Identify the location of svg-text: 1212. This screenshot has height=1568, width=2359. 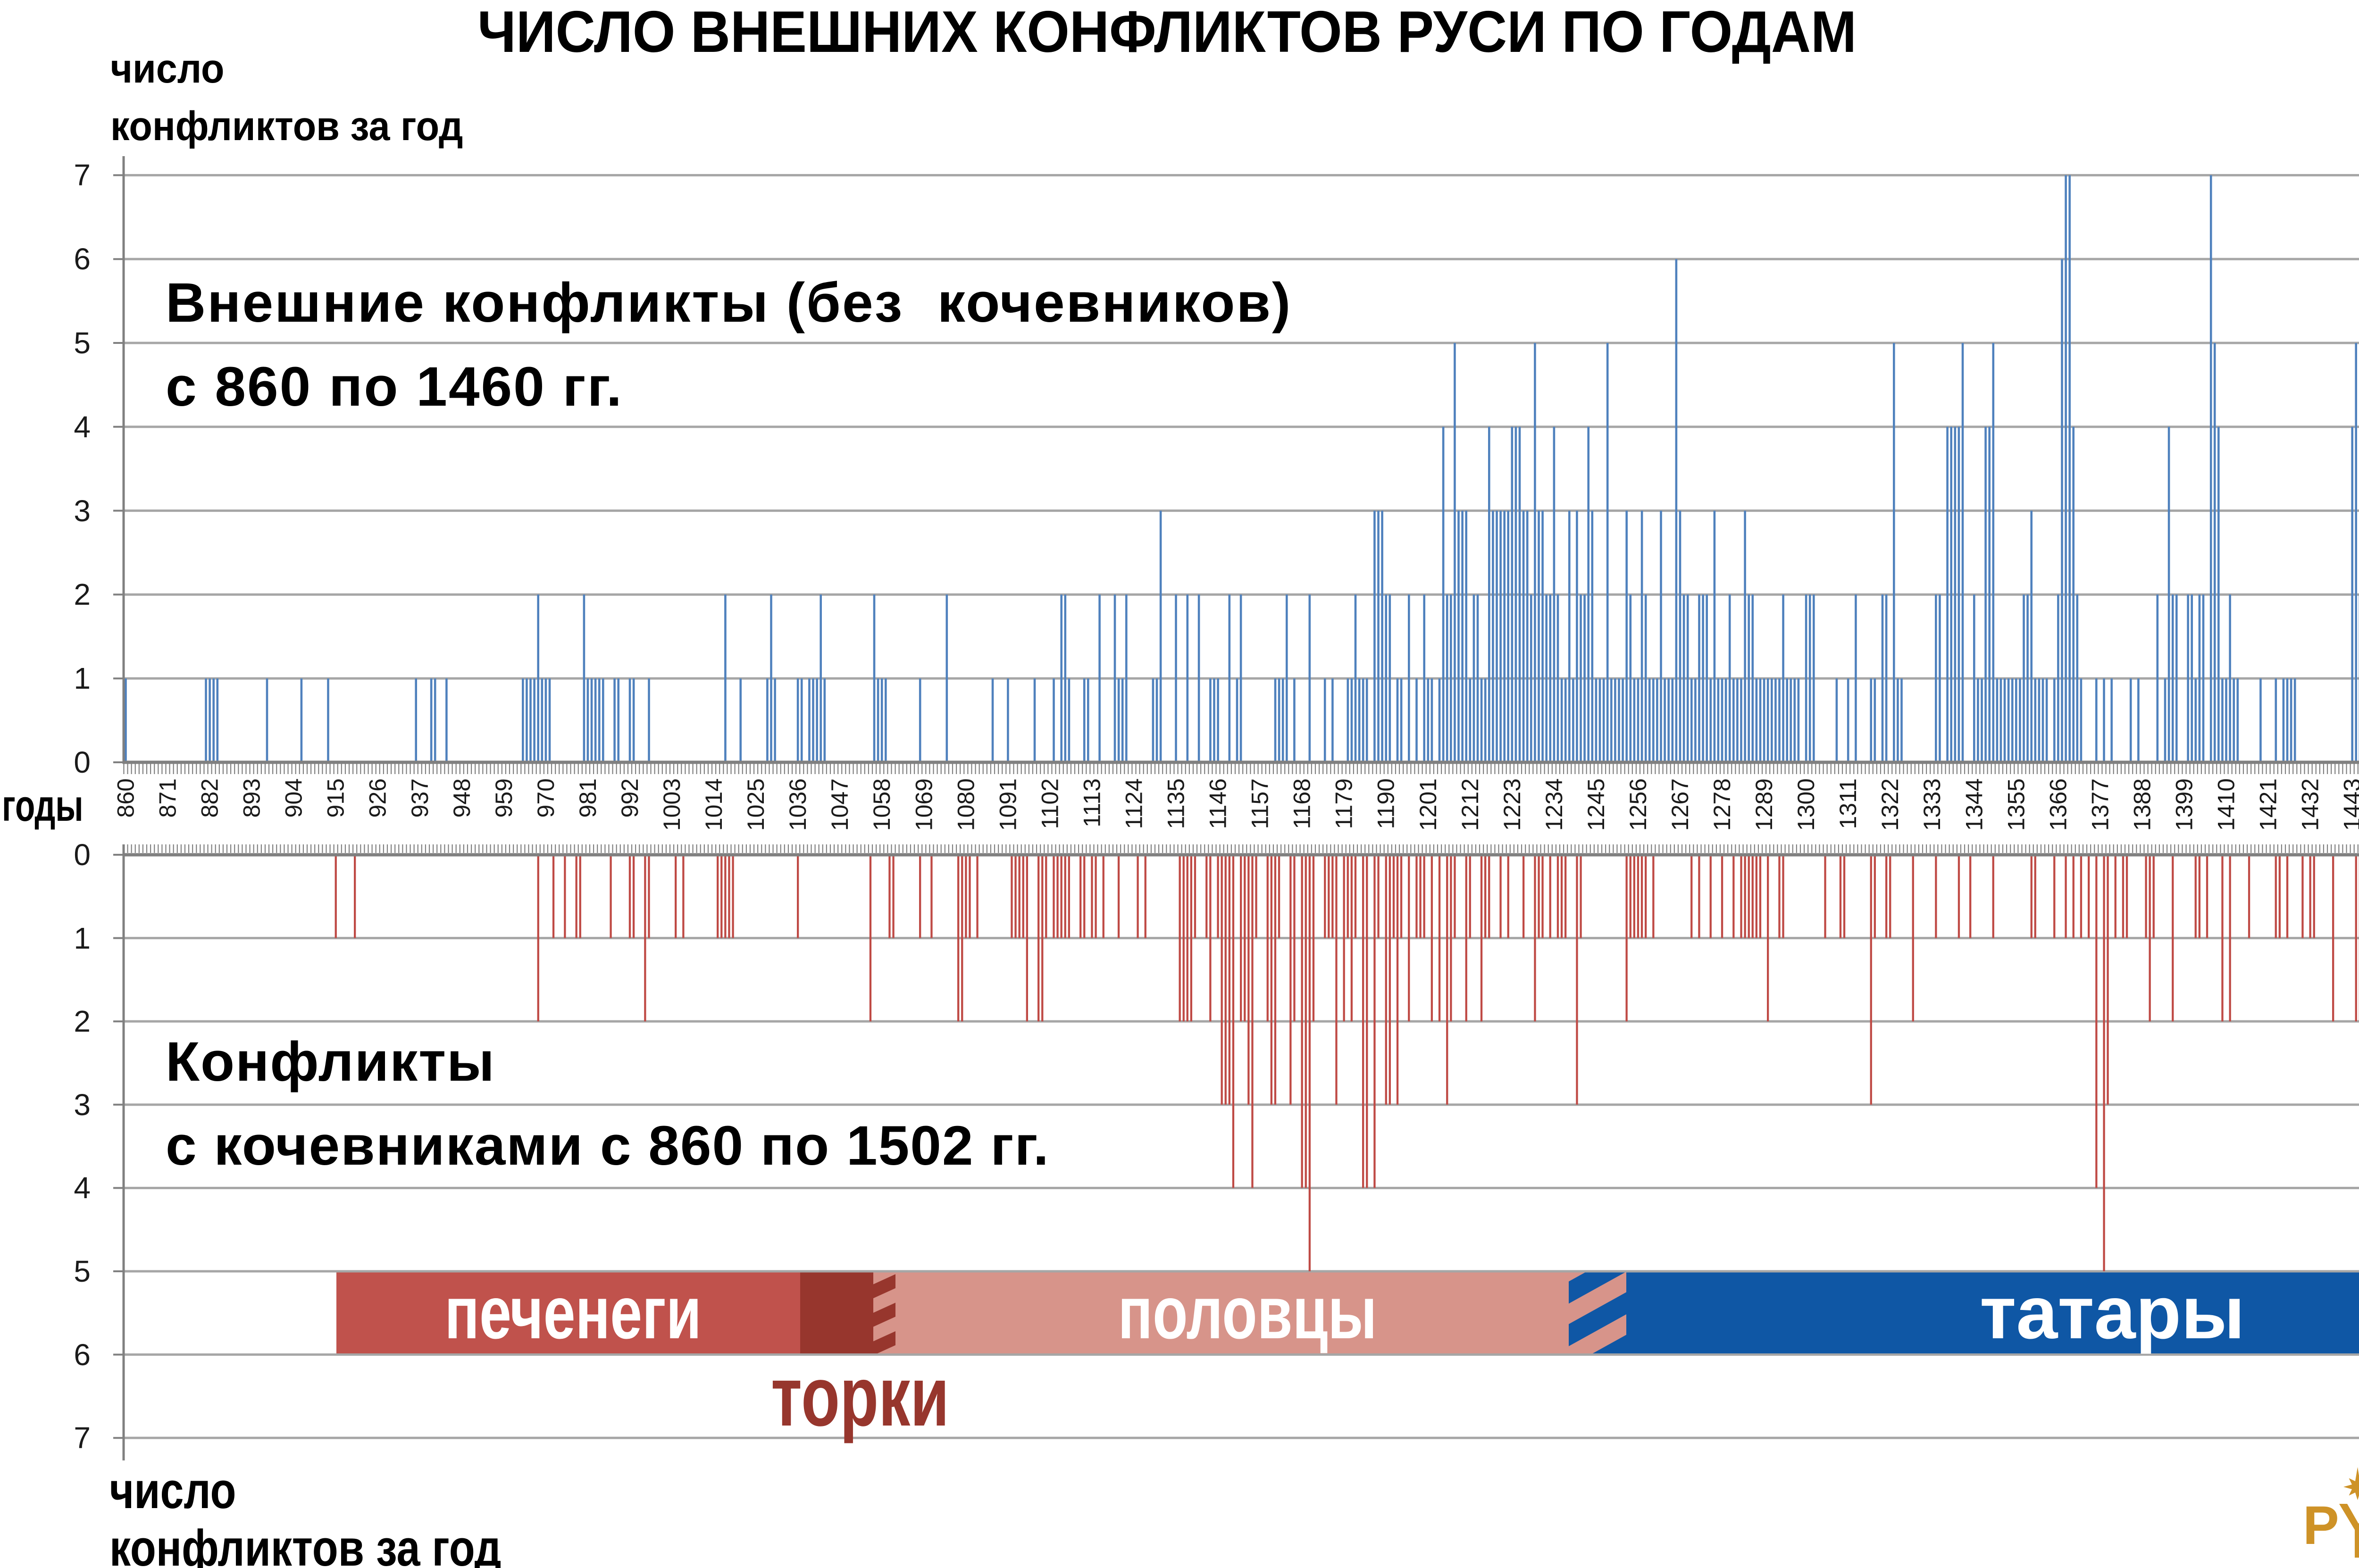
(1470, 804).